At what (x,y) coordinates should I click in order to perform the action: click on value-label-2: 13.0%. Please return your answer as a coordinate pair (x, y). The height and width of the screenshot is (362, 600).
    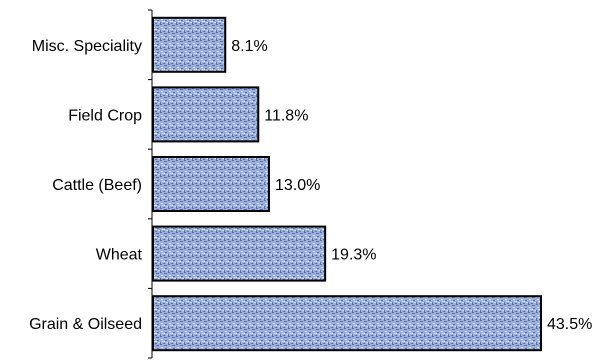
    Looking at the image, I should click on (297, 185).